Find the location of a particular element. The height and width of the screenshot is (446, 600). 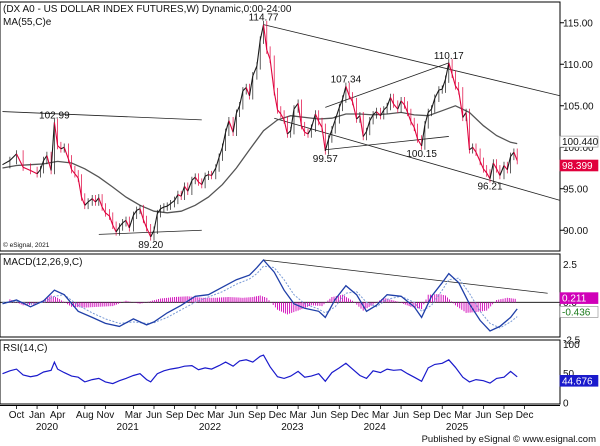

trendline-base-bottom is located at coordinates (150, 232).